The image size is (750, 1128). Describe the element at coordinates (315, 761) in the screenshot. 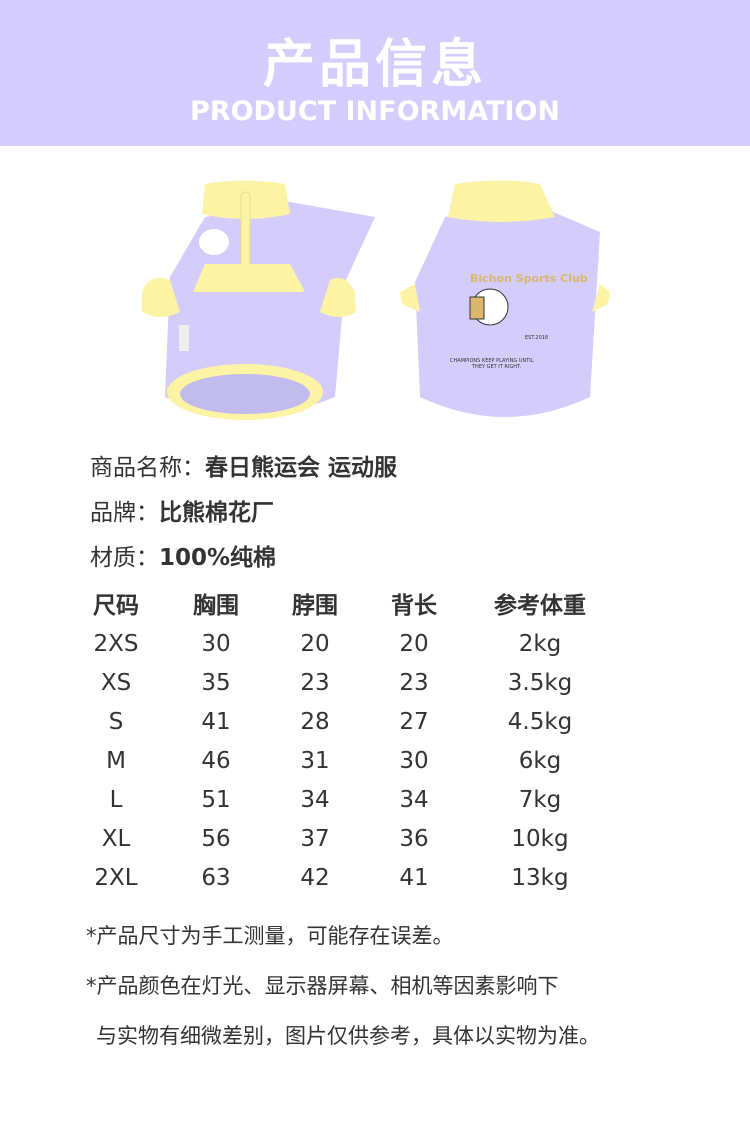

I see `cell-neck: 31` at that location.